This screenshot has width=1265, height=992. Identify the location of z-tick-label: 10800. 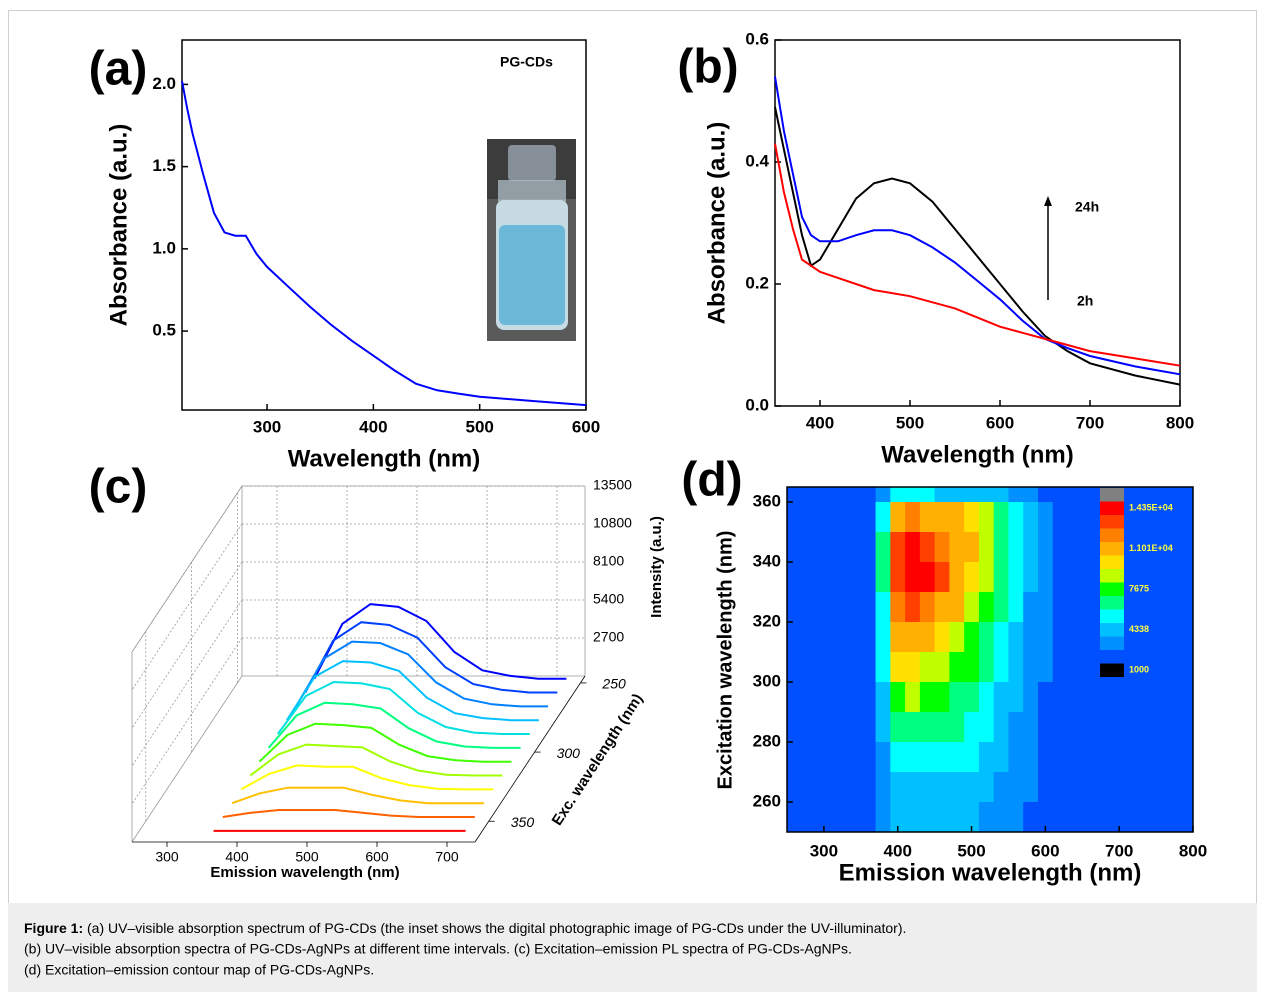
(612, 523).